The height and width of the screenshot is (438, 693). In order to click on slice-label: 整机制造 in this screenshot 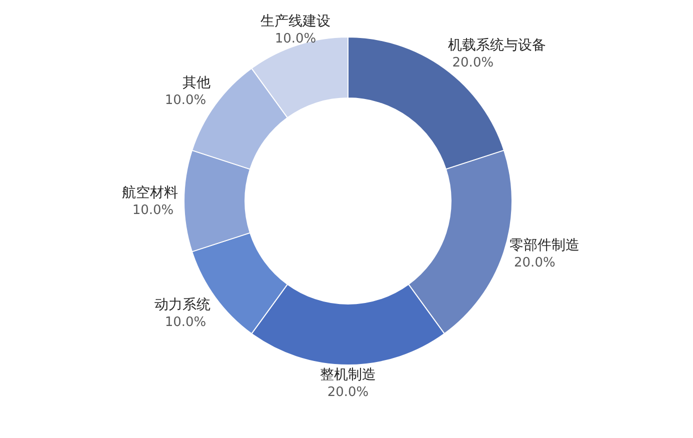, I will do `click(348, 375)`.